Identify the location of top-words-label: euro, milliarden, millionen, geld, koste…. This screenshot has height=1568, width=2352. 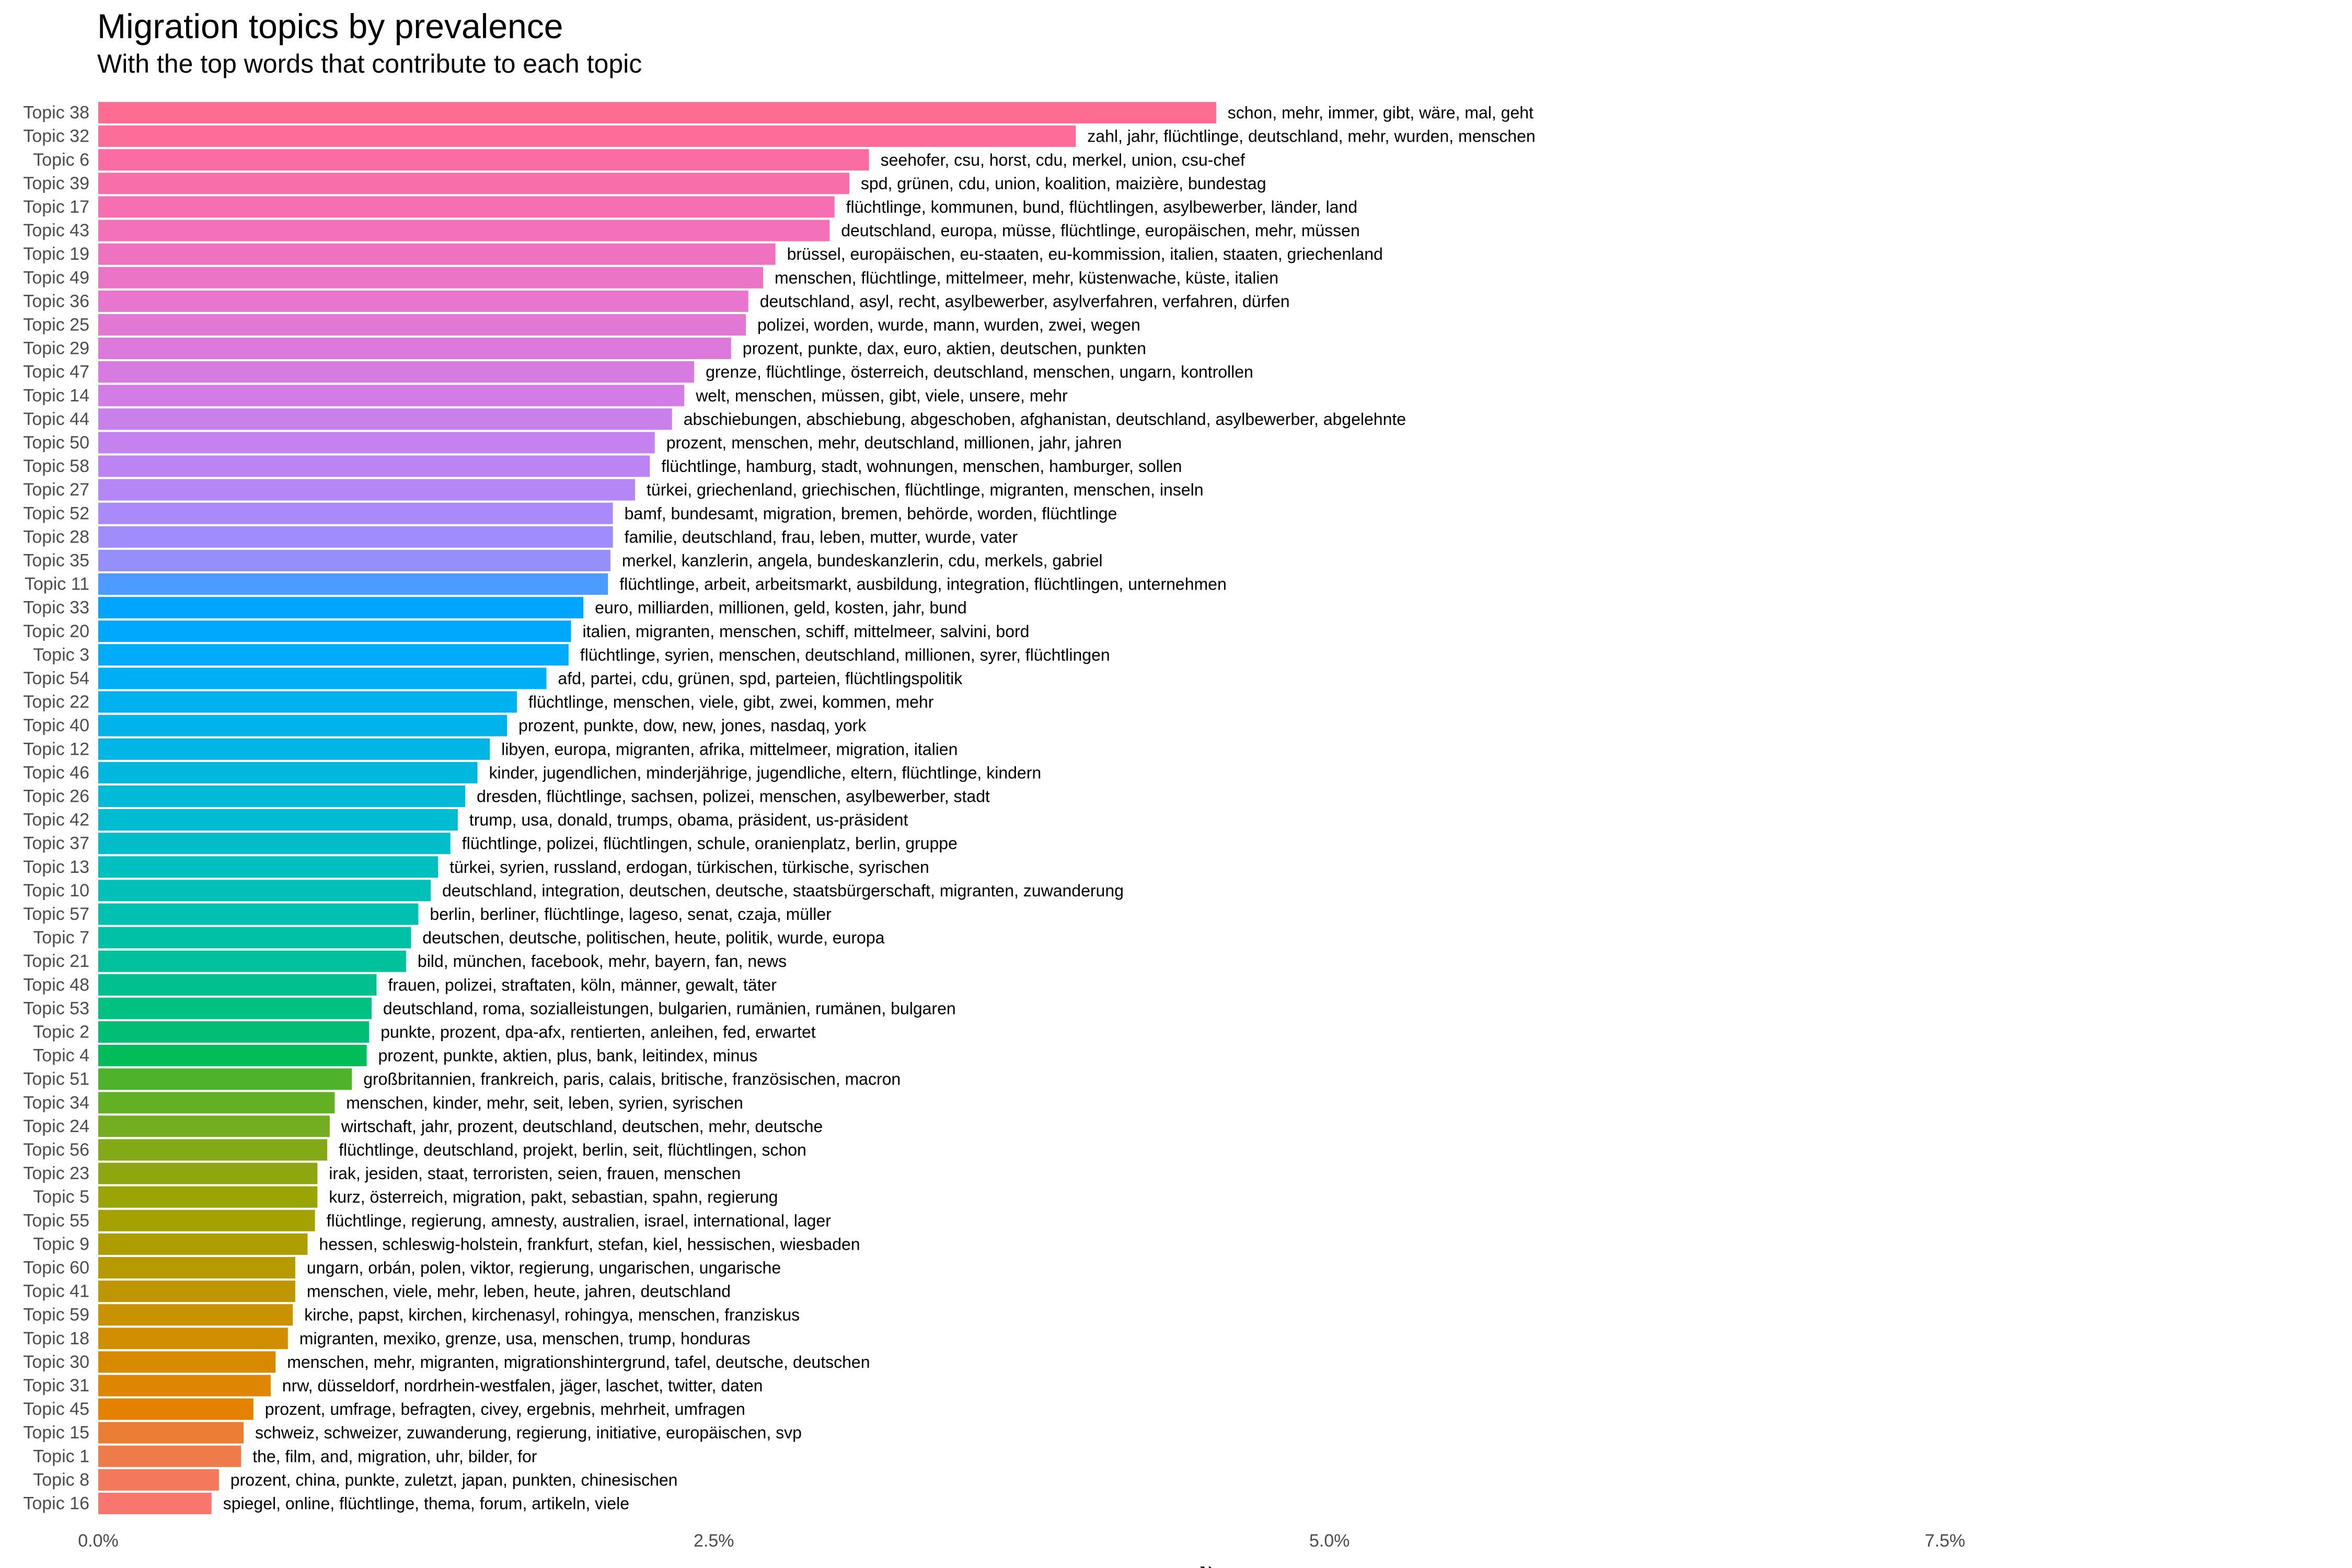
(781, 607).